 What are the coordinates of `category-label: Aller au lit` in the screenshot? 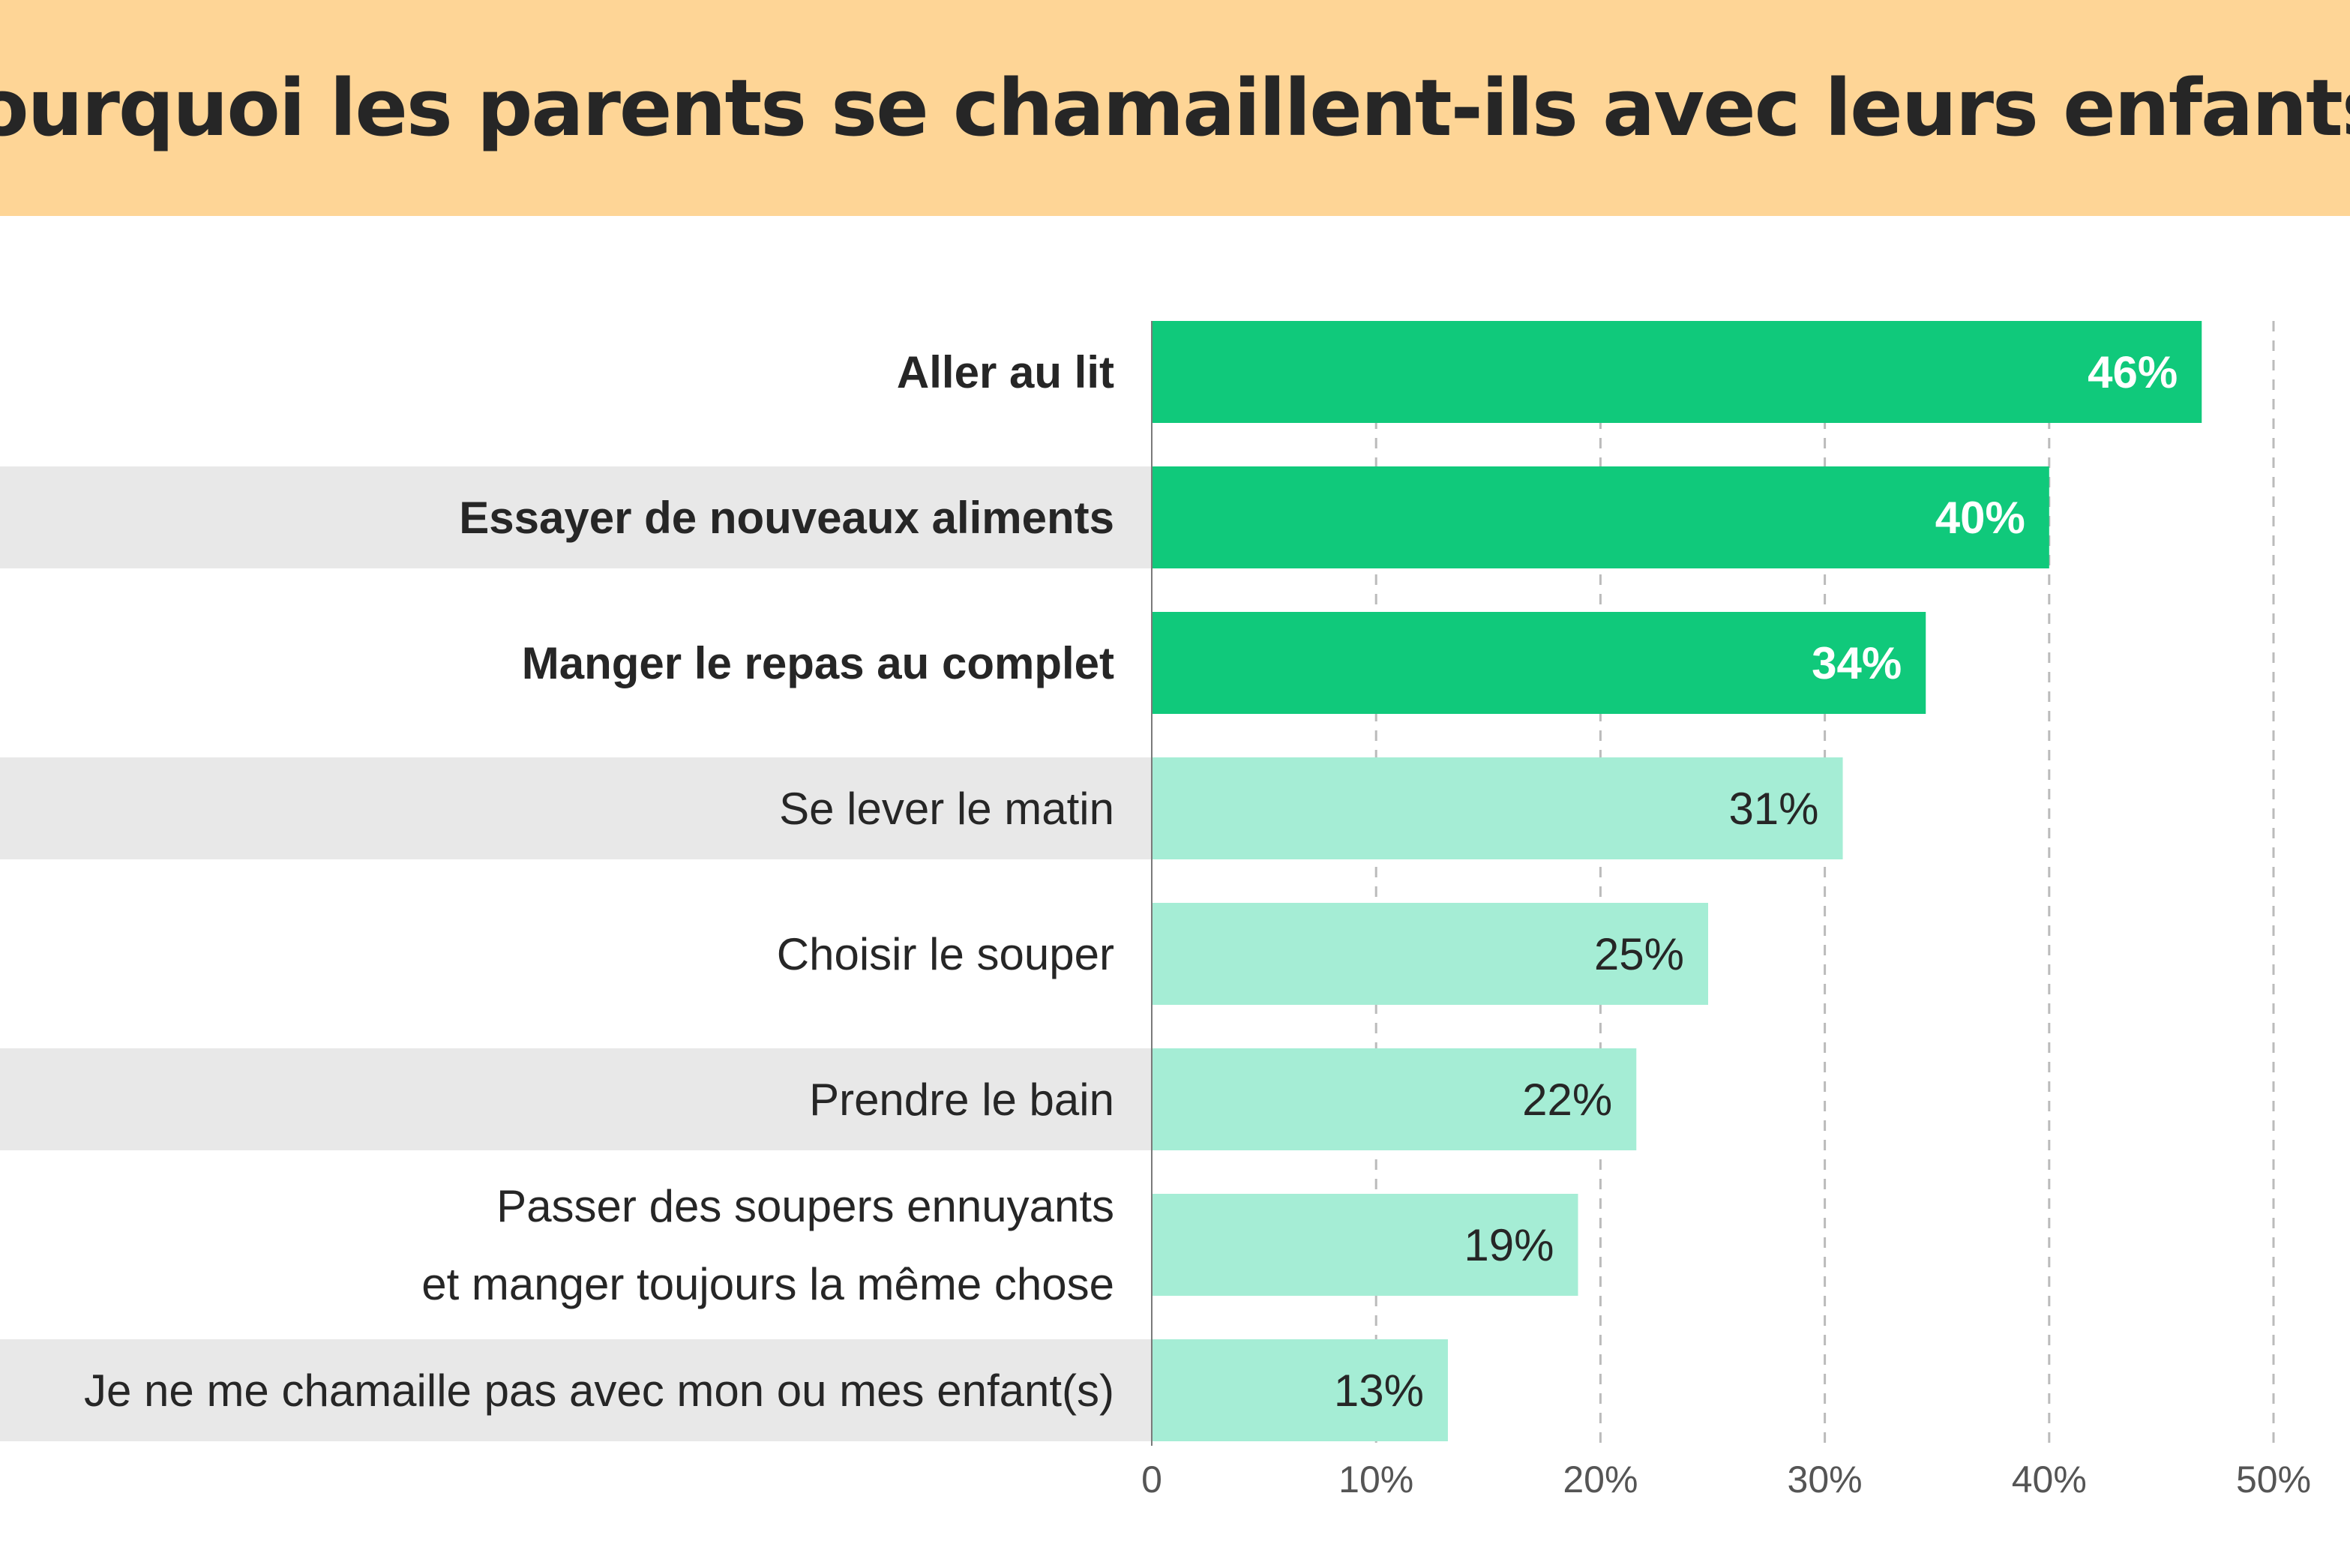 It's located at (1005, 372).